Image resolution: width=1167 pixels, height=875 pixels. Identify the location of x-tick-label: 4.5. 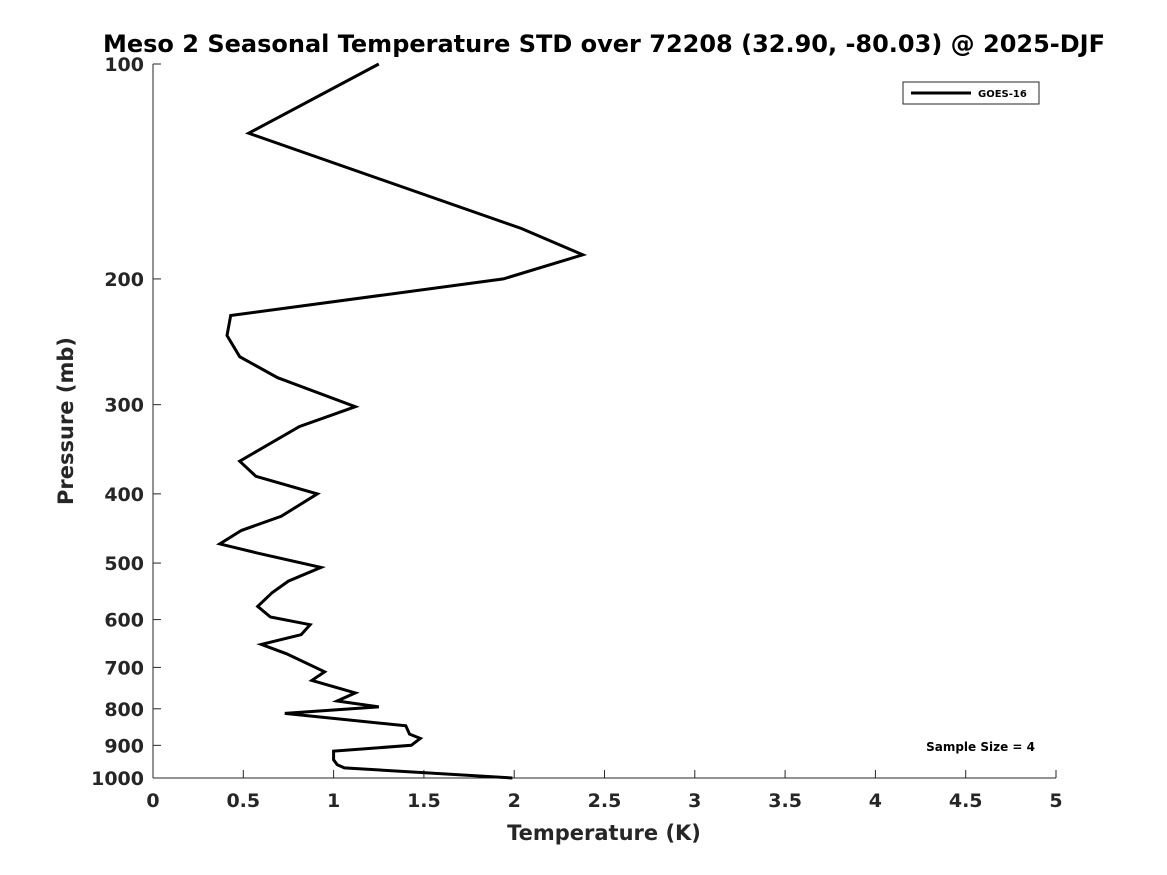
(966, 801).